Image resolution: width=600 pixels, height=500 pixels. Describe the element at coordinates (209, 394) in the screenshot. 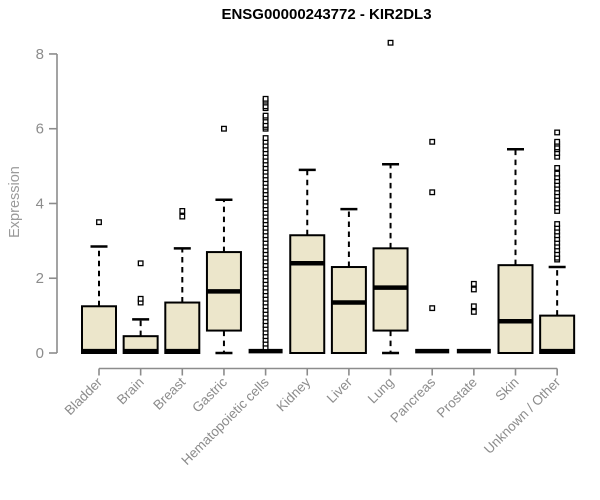

I see `x-tick-label: Gastric` at that location.